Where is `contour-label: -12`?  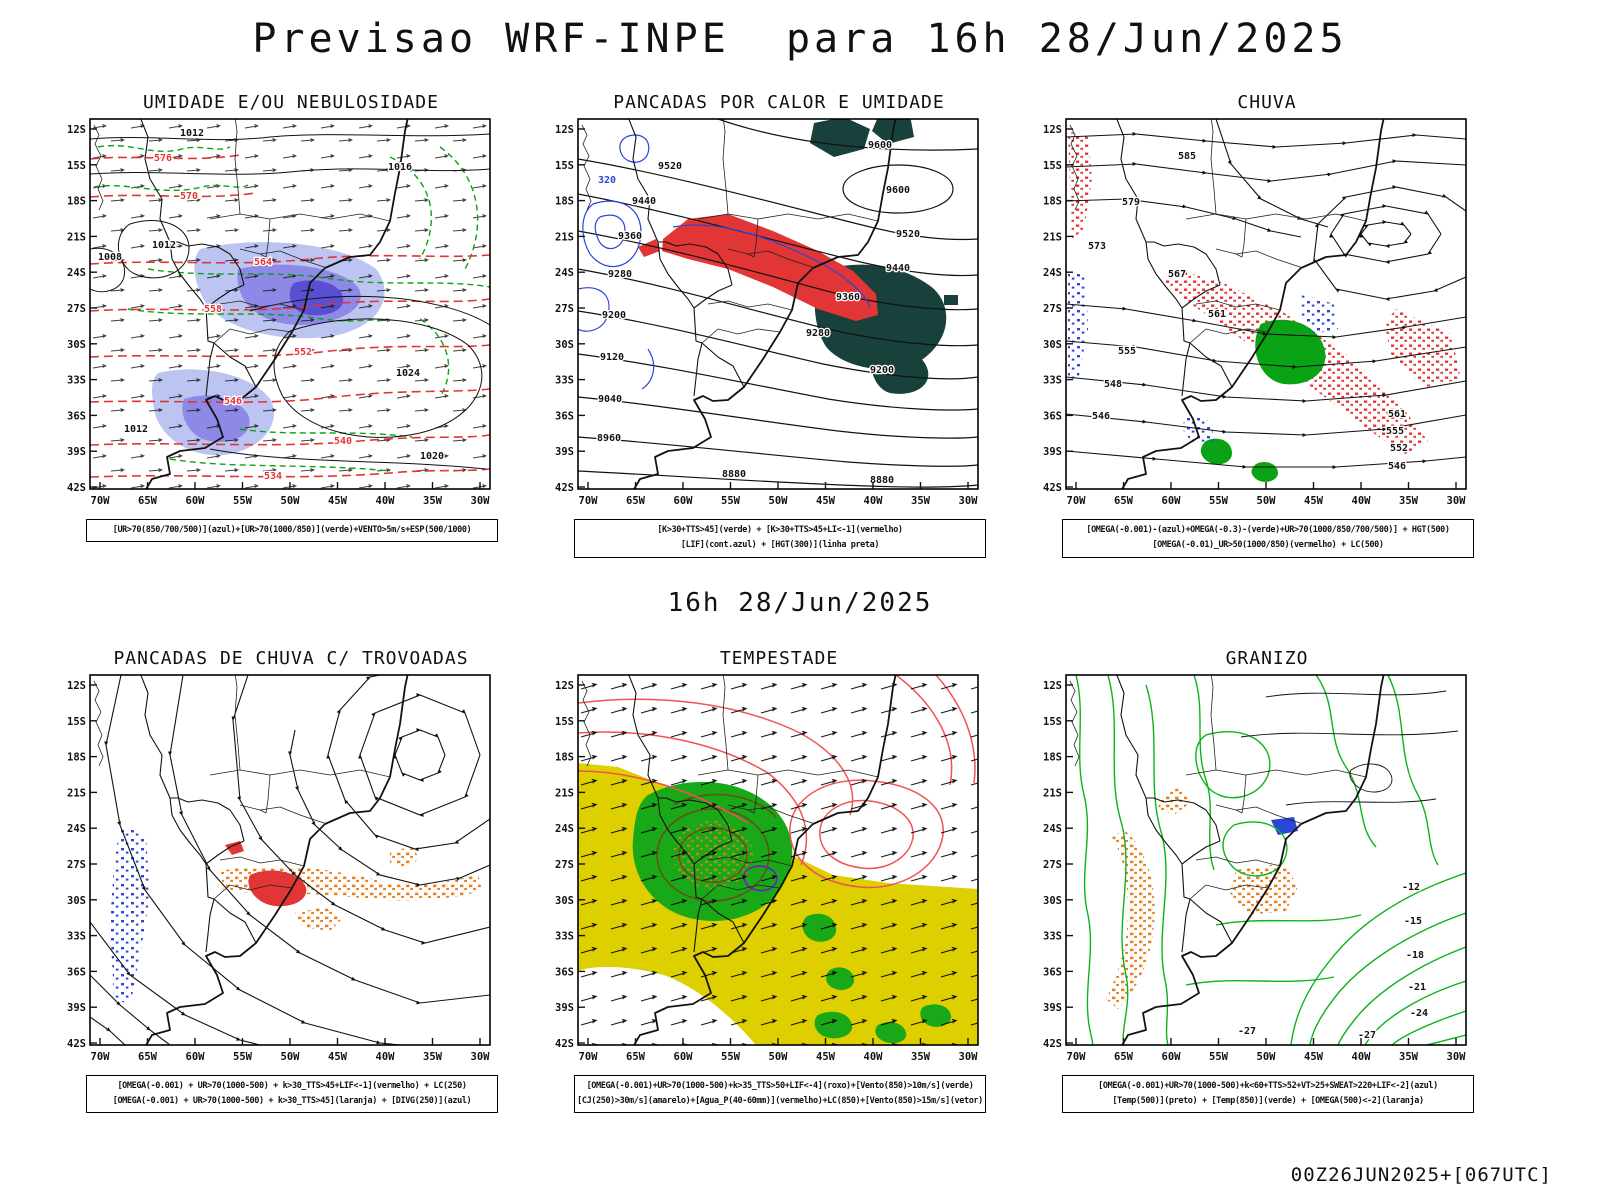 contour-label: -12 is located at coordinates (1411, 887).